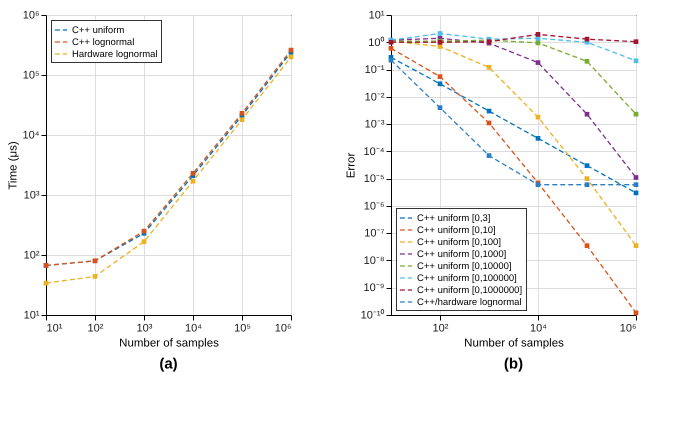 Image resolution: width=681 pixels, height=429 pixels. Describe the element at coordinates (31, 76) in the screenshot. I see `y-tick-label: 10⁵` at that location.